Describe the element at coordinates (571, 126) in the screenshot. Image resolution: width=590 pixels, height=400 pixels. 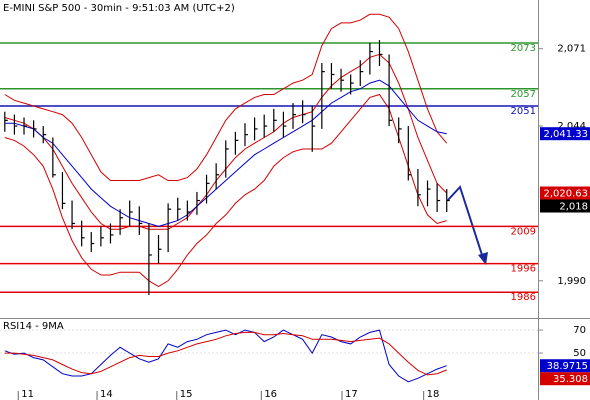
I see `y-tick-label: 2,044` at that location.